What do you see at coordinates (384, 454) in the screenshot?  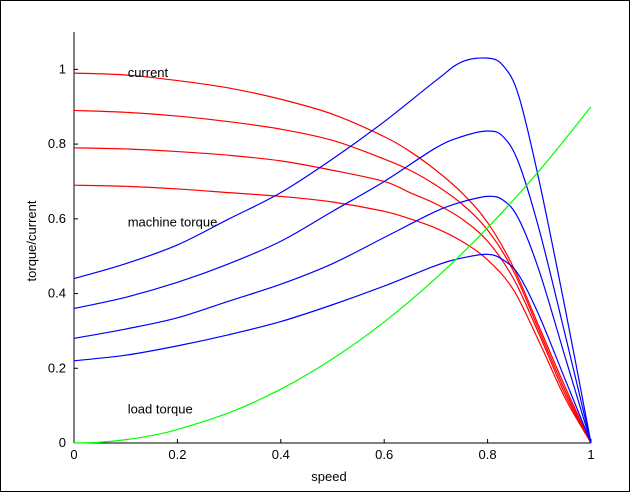 I see `x-tick-label: 0.6` at bounding box center [384, 454].